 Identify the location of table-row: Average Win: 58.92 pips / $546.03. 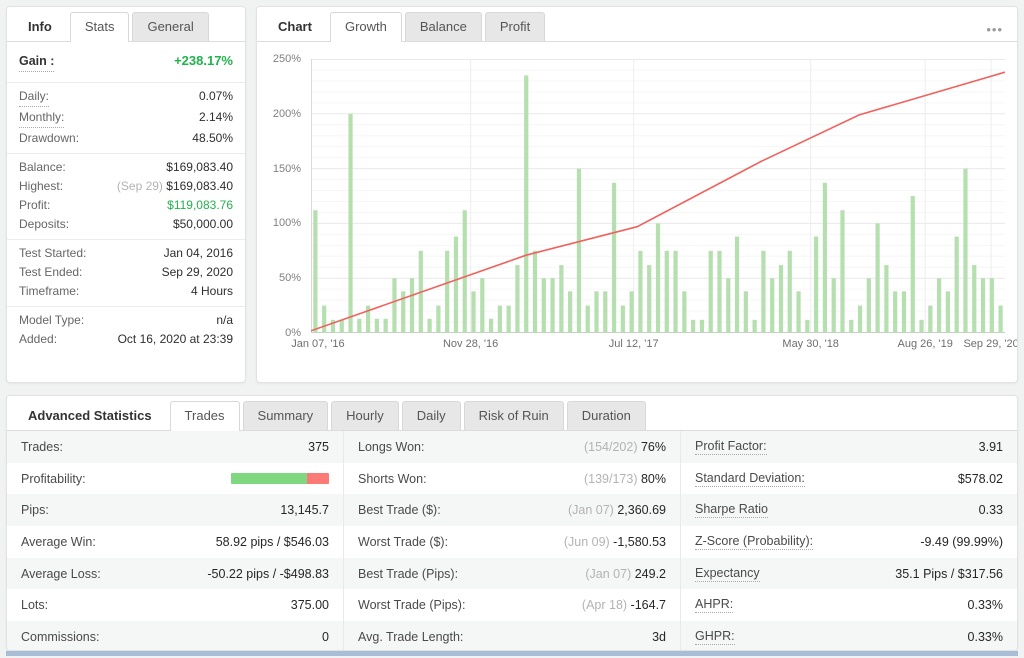
(175, 542).